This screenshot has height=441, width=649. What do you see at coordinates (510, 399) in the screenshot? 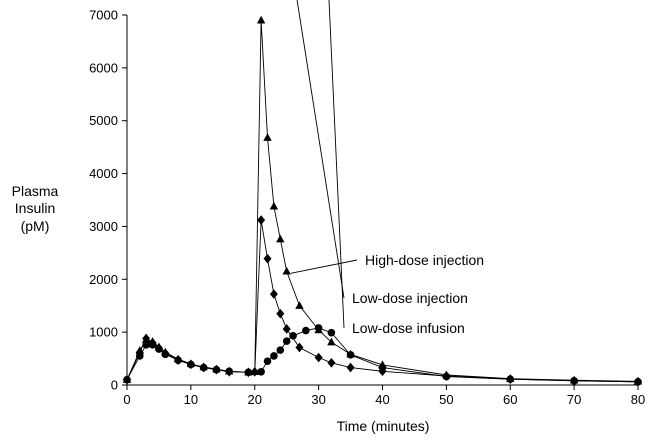
I see `x-tick-label: 60` at bounding box center [510, 399].